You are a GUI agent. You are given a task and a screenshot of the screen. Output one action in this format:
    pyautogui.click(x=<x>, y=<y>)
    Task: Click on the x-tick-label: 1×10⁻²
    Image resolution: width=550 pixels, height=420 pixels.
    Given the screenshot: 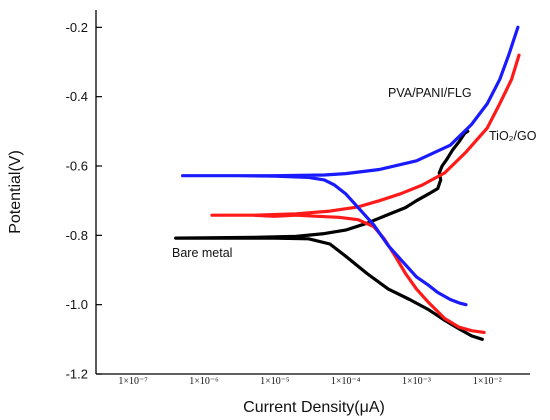 What is the action you would take?
    pyautogui.click(x=487, y=381)
    